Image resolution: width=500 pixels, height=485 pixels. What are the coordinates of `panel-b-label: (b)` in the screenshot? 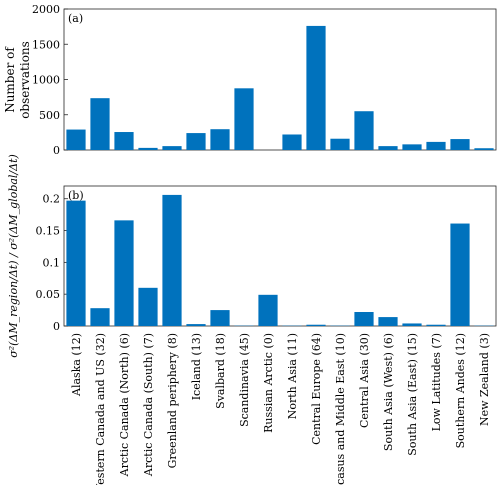 It's located at (76, 195).